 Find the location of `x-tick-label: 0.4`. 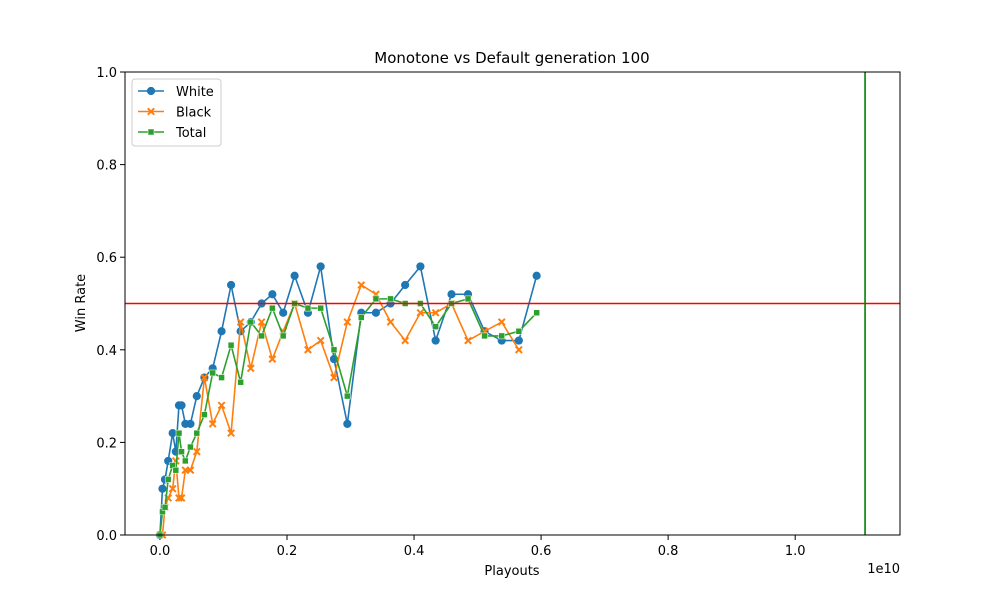

x-tick-label: 0.4 is located at coordinates (414, 551).